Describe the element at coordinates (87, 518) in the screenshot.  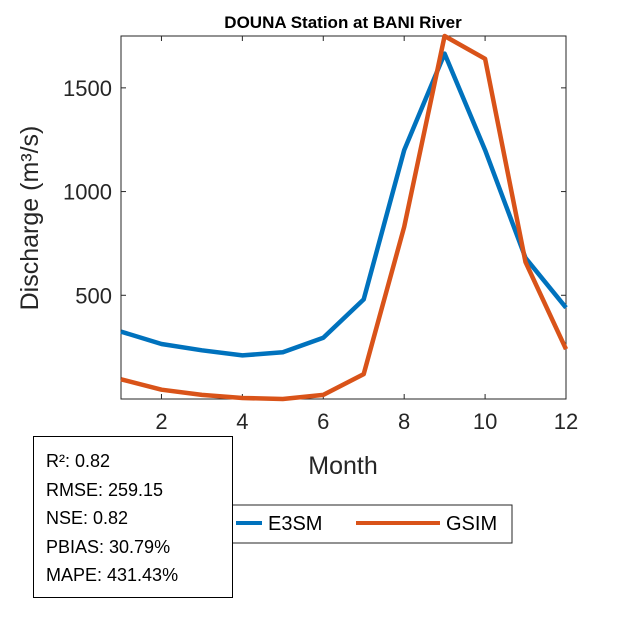
I see `stat-nse: NSE: 0.82` at that location.